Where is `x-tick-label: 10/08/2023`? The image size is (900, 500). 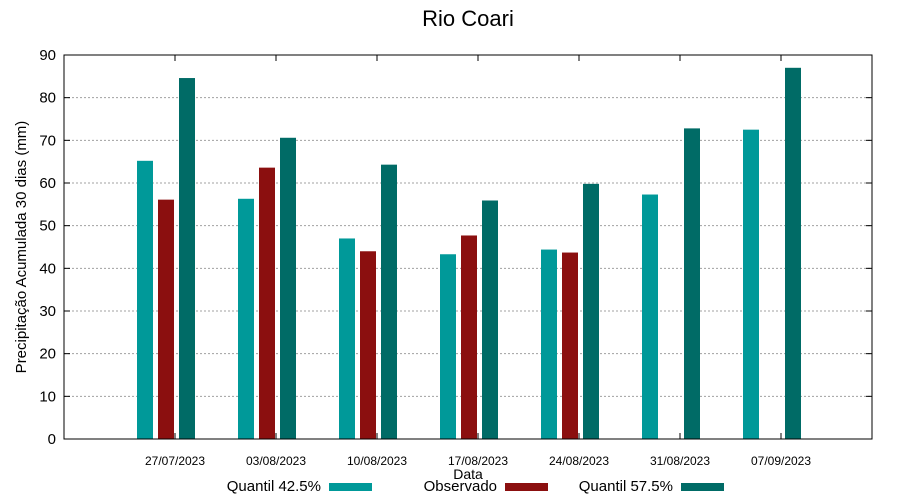
x-tick-label: 10/08/2023 is located at coordinates (377, 461).